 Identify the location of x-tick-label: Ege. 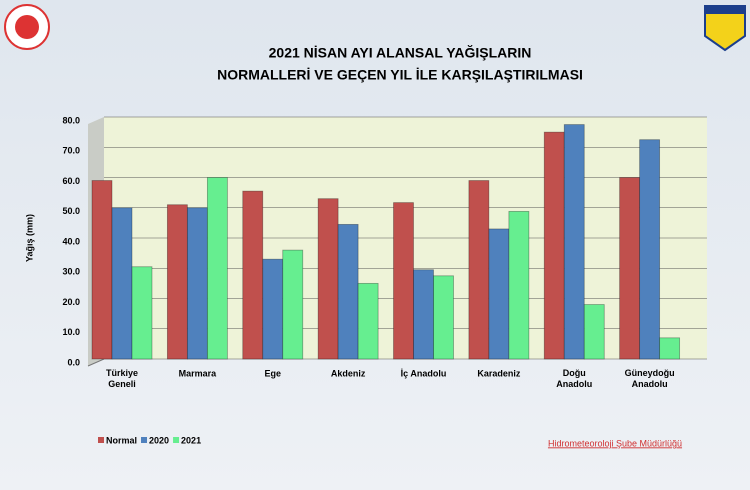
(272, 373).